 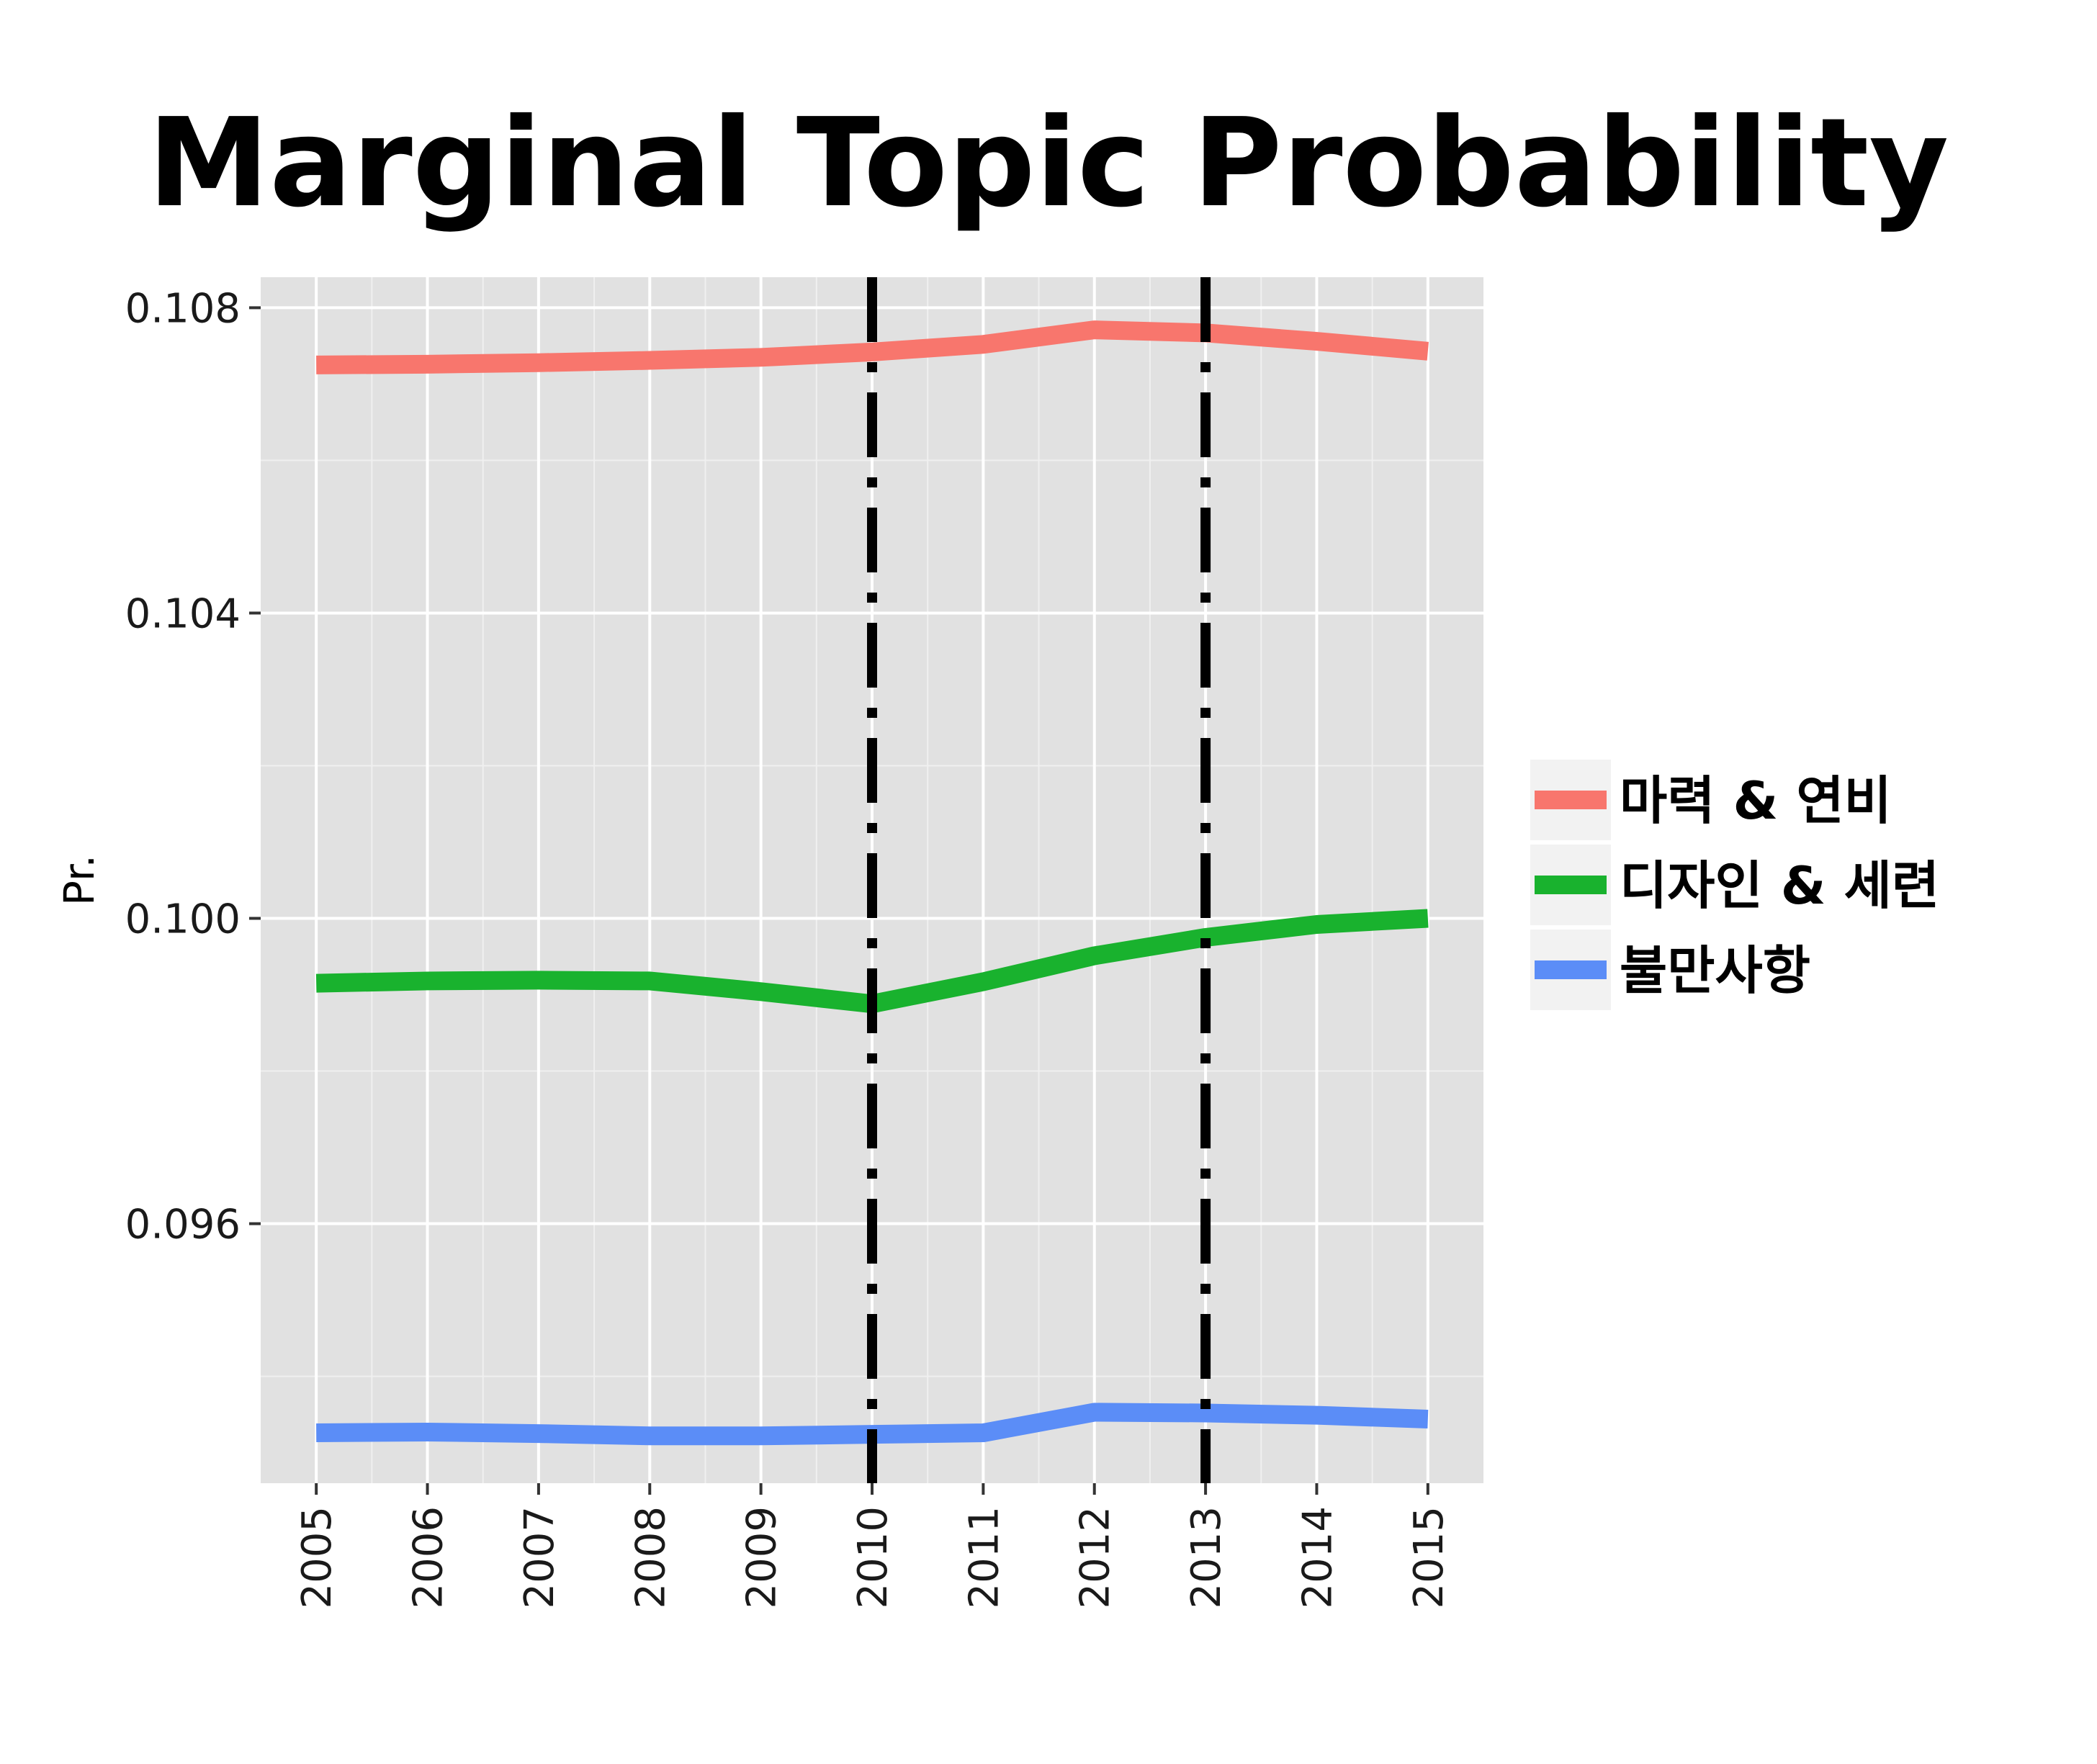 I want to click on chart-title: Marginal Topic Probability, so click(x=1048, y=163).